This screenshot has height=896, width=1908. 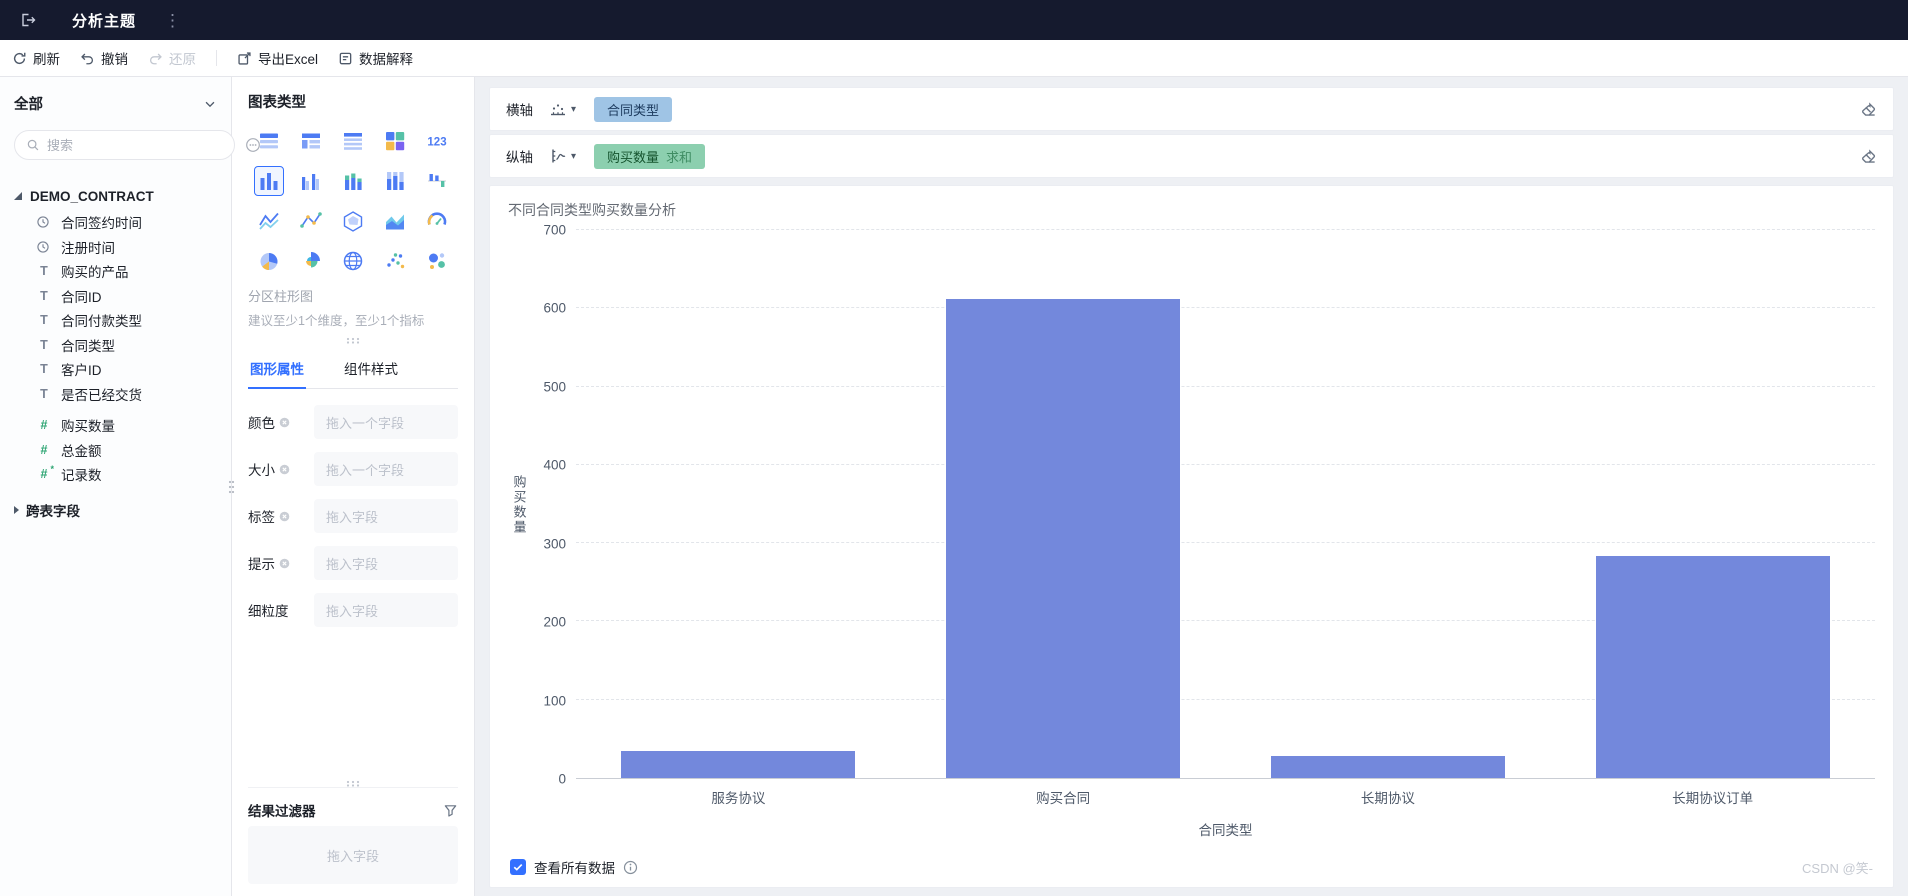 What do you see at coordinates (269, 141) in the screenshot?
I see `group-table-icon` at bounding box center [269, 141].